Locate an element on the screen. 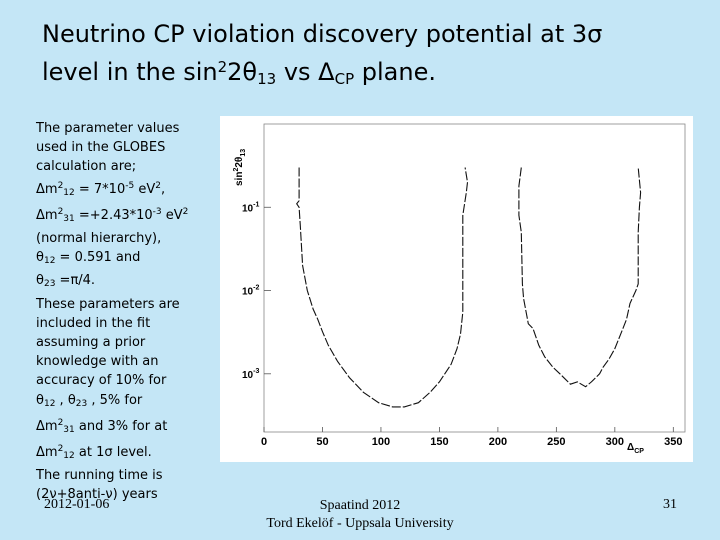 This screenshot has height=540, width=720. y-tick-label: 10⁻² is located at coordinates (250, 291).